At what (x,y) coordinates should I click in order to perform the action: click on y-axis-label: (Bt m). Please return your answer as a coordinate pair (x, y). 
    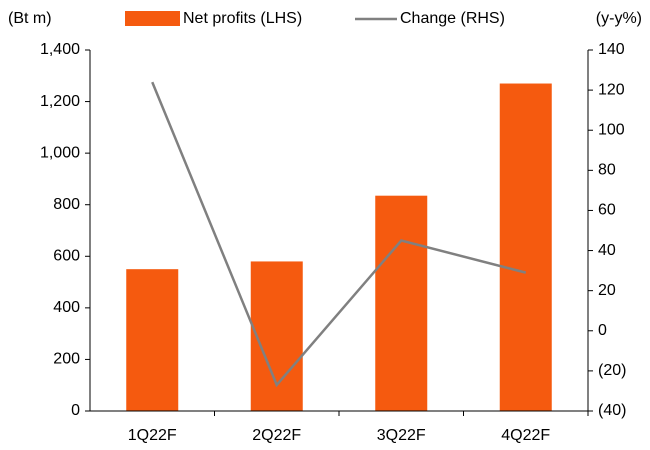
    Looking at the image, I should click on (30, 18).